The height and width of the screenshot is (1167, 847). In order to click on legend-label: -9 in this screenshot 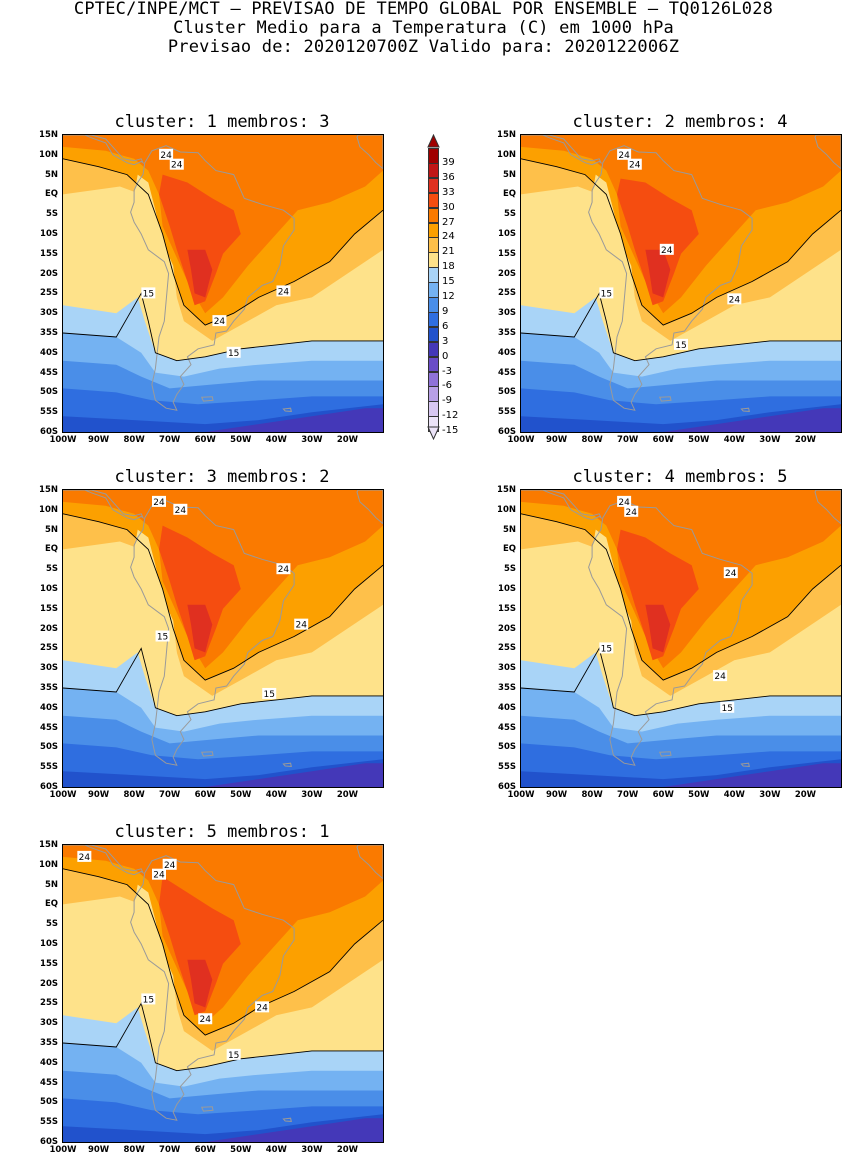, I will do `click(447, 401)`.